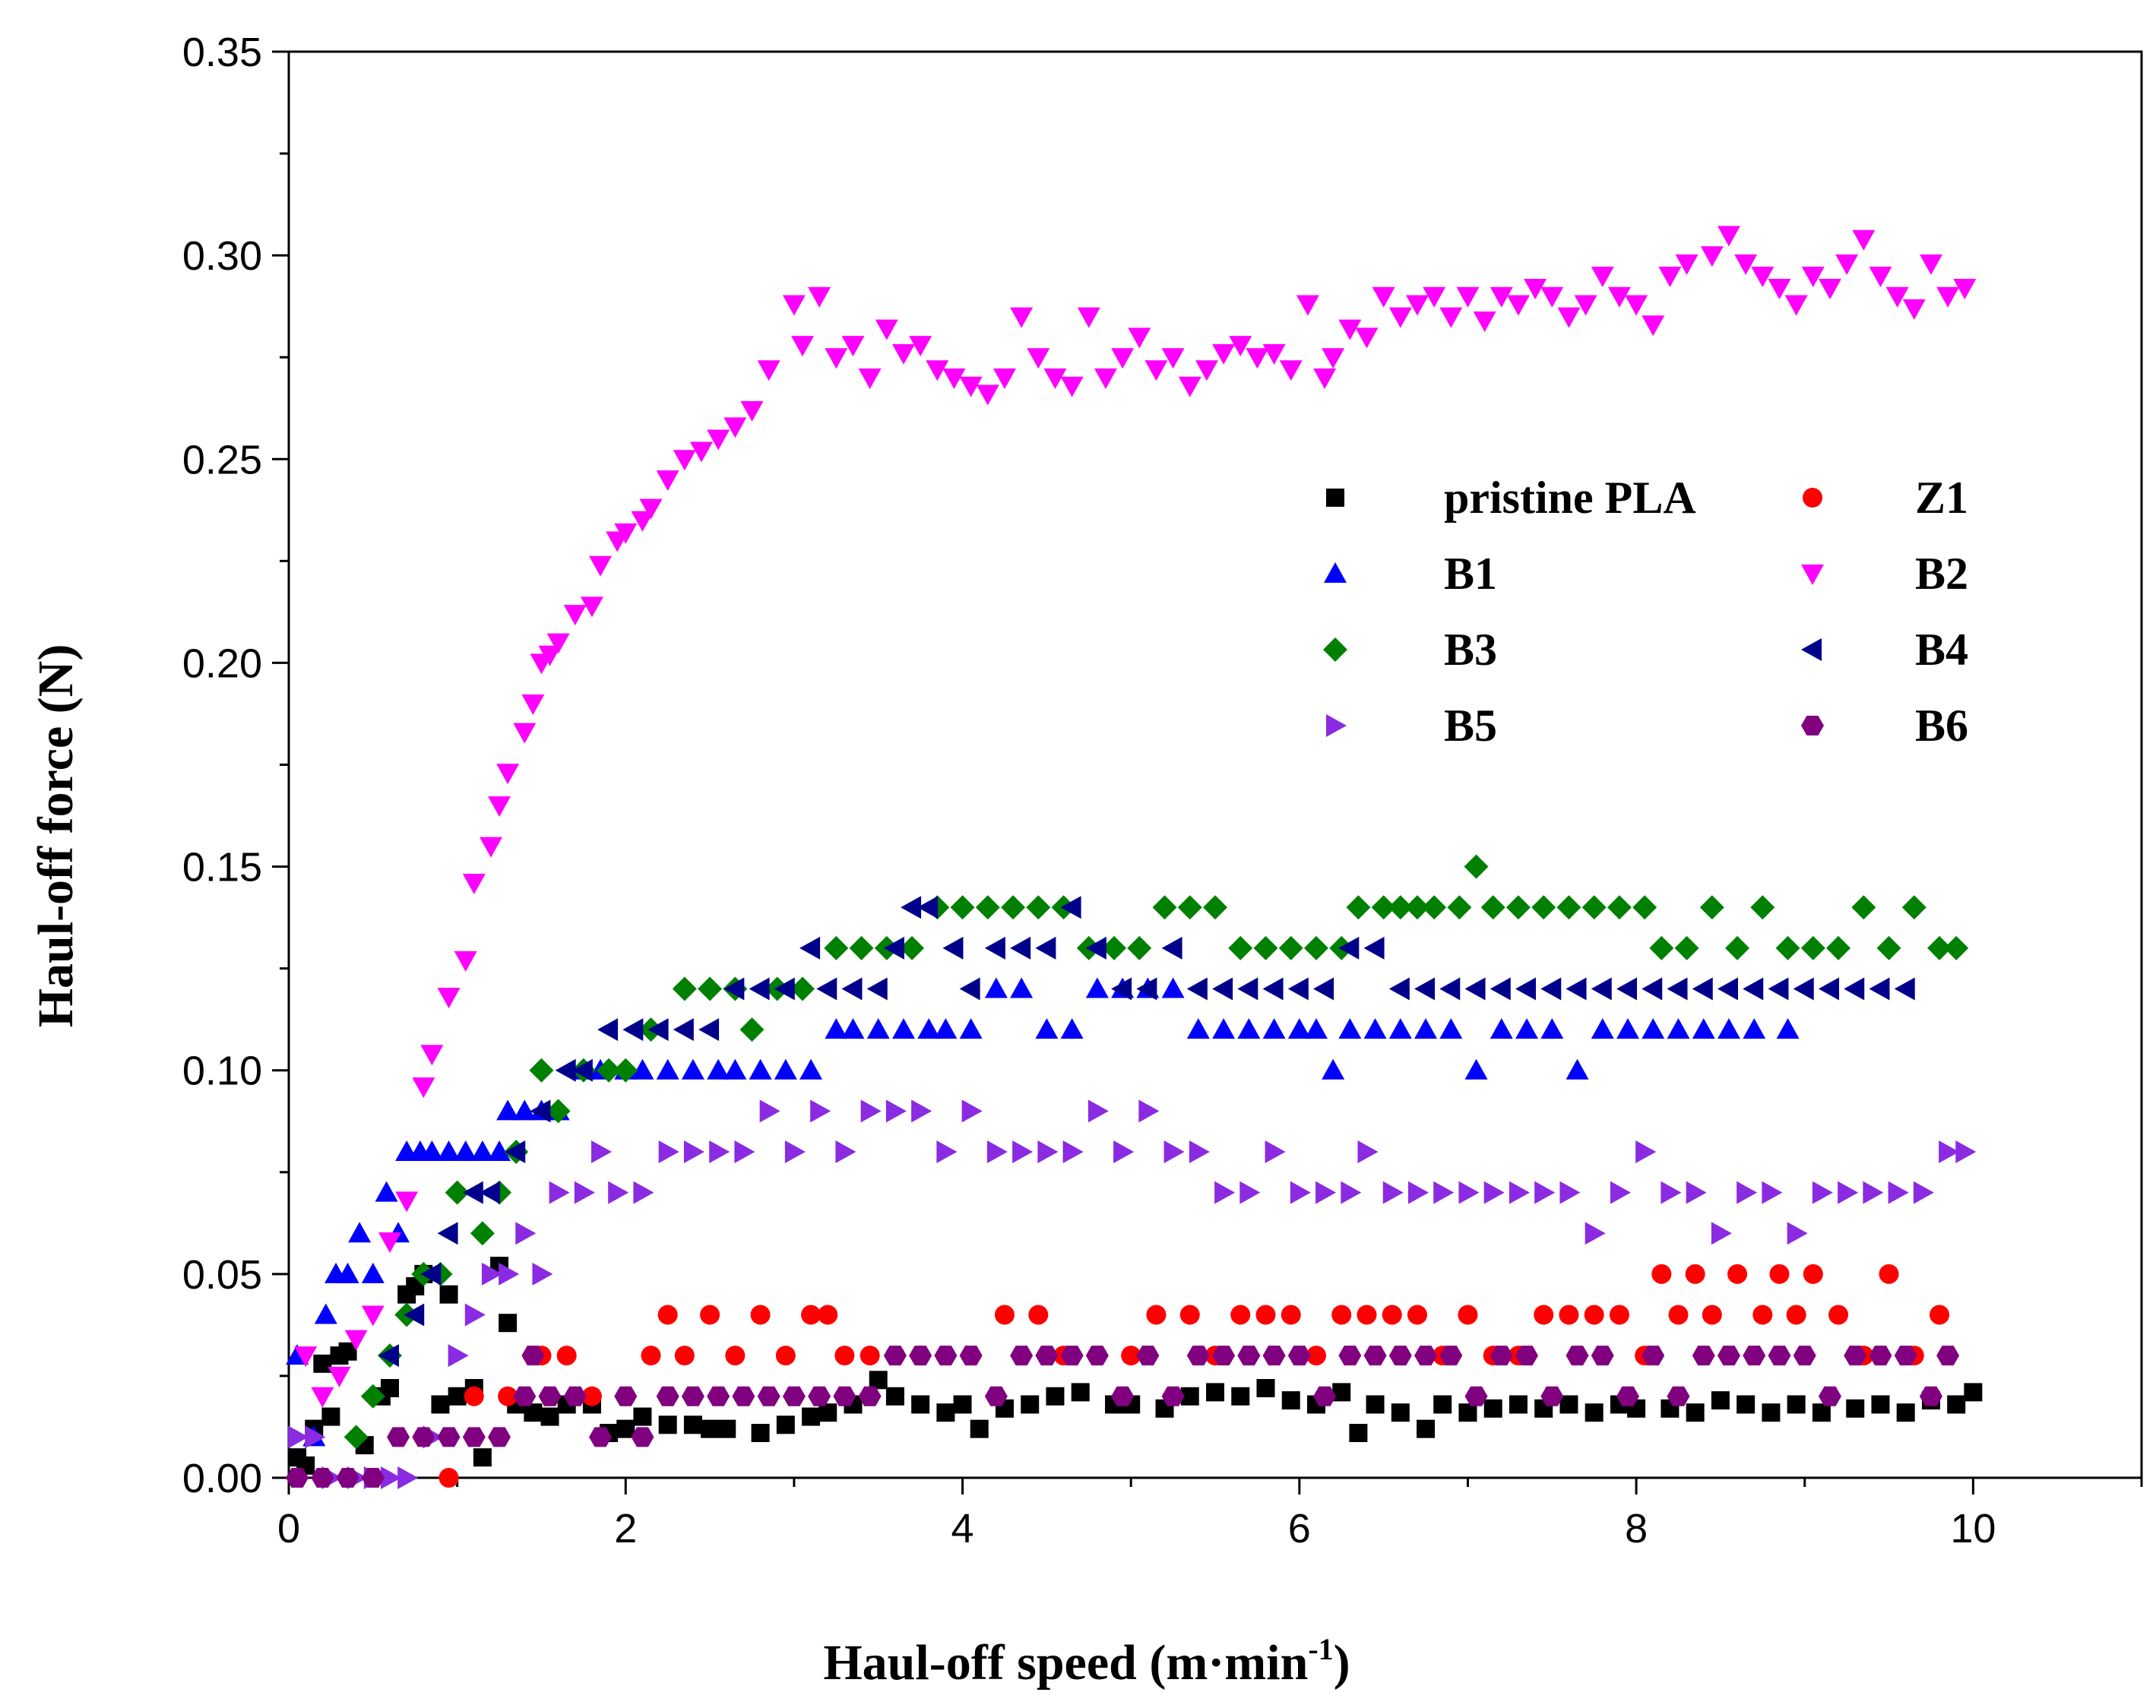 This screenshot has width=2156, height=1708. I want to click on legend-marker-b3, so click(1335, 649).